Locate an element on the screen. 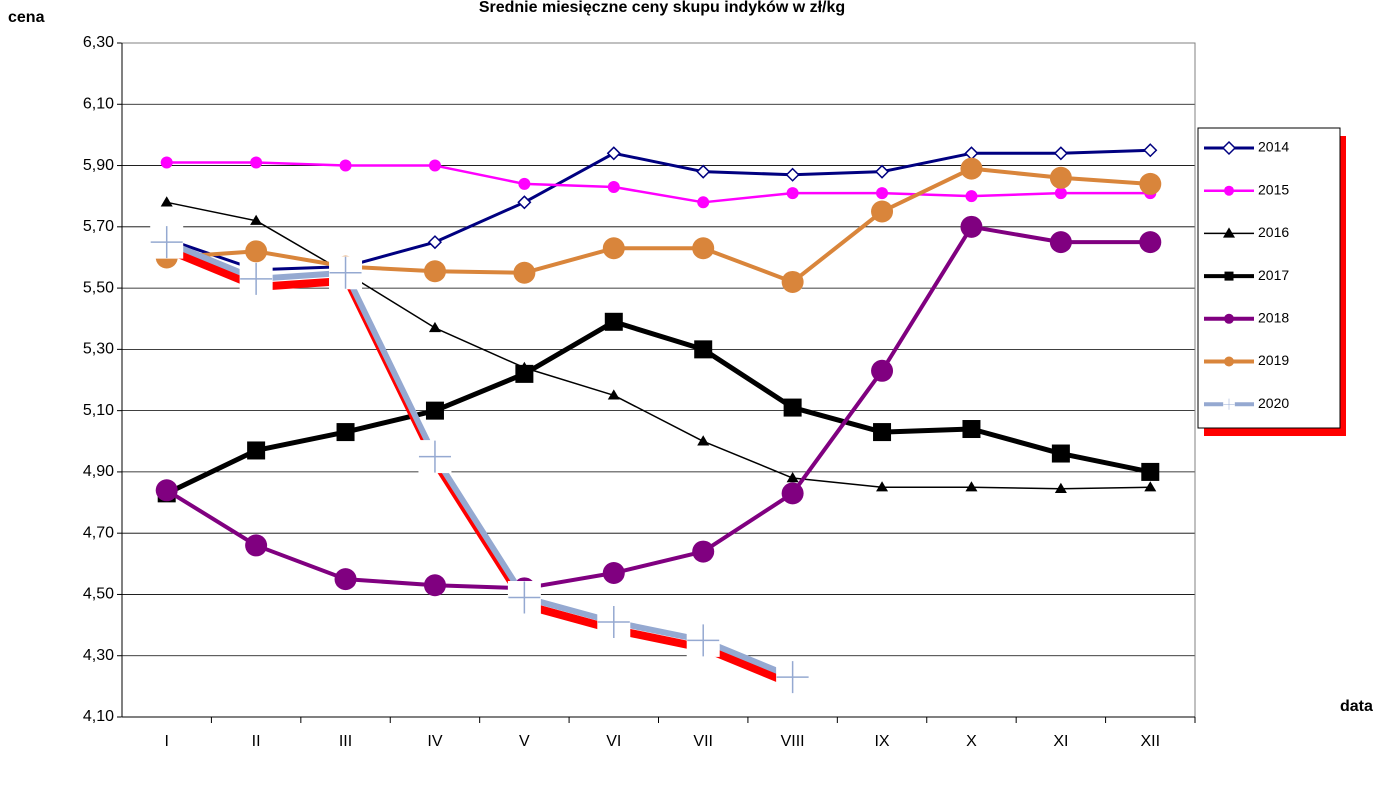 The image size is (1373, 785). y-tick-label: 5,70 is located at coordinates (98, 226).